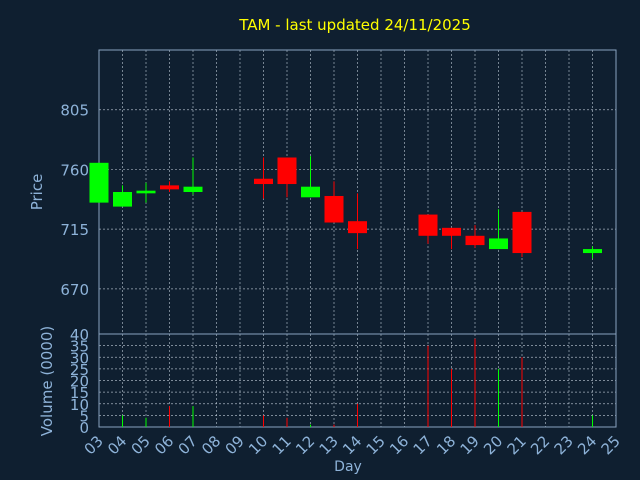 This screenshot has width=640, height=480. I want to click on day-tick-label: 24, so click(587, 445).